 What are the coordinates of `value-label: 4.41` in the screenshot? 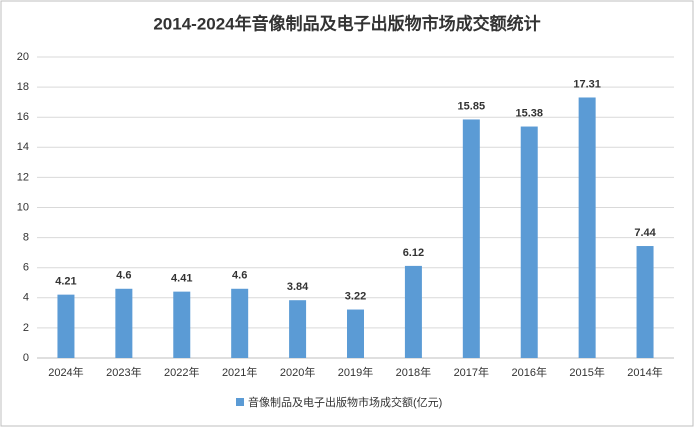 It's located at (181, 279).